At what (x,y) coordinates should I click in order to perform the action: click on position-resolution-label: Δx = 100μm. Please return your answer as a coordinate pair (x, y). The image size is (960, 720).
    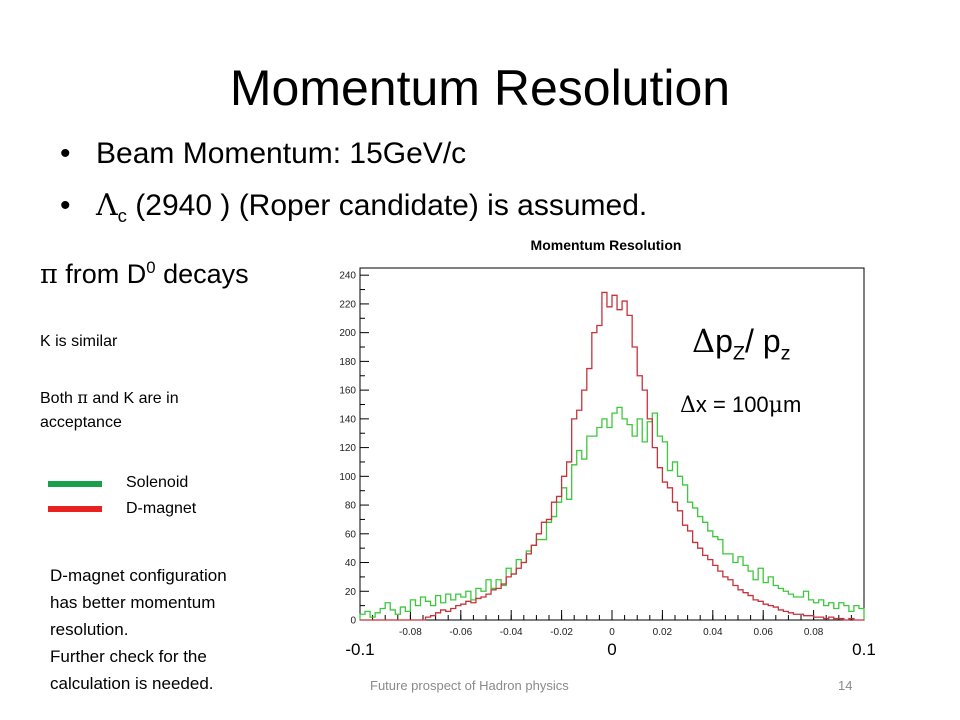
    Looking at the image, I should click on (741, 405).